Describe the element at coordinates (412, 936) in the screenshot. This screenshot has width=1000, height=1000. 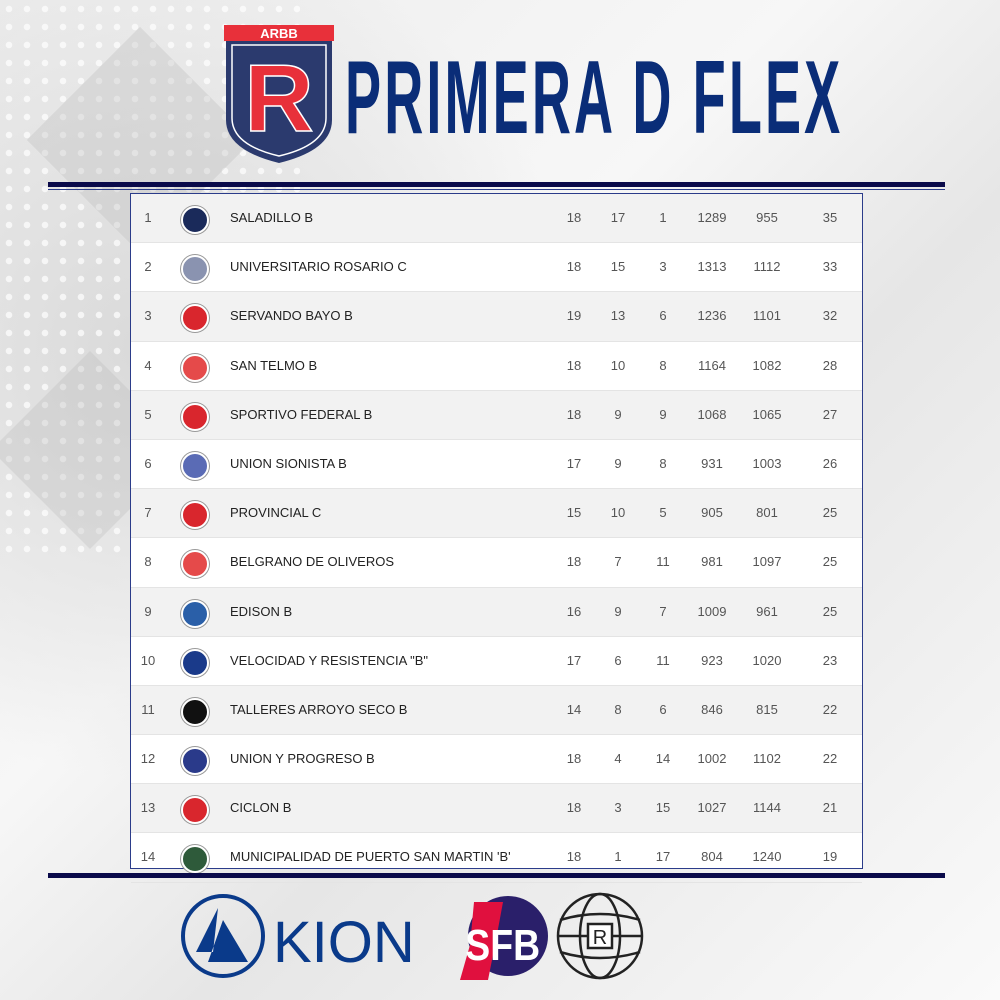
I see `sponsor-logos: KION SFB R` at that location.